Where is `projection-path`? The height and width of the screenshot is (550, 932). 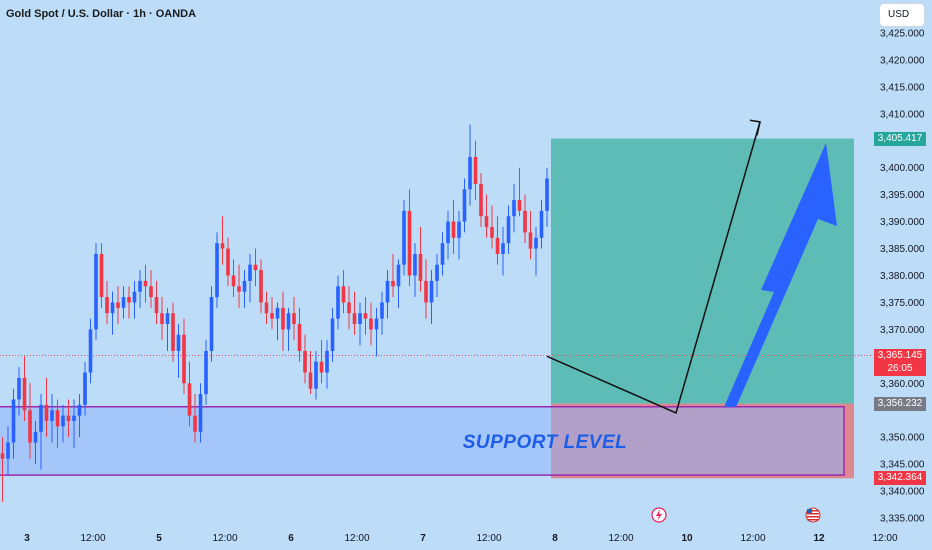
projection-path is located at coordinates (653, 267).